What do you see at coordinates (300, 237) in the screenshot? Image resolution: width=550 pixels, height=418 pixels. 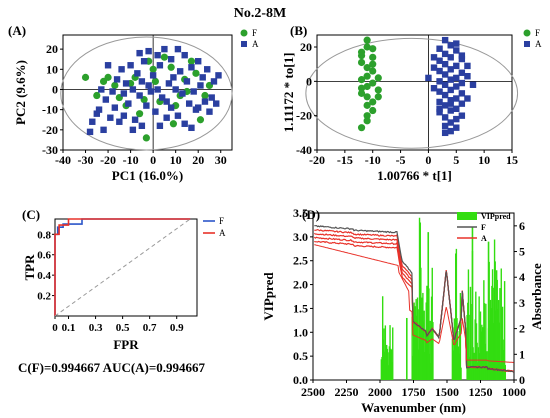 I see `y-tick-label: 3.0` at bounding box center [300, 237].